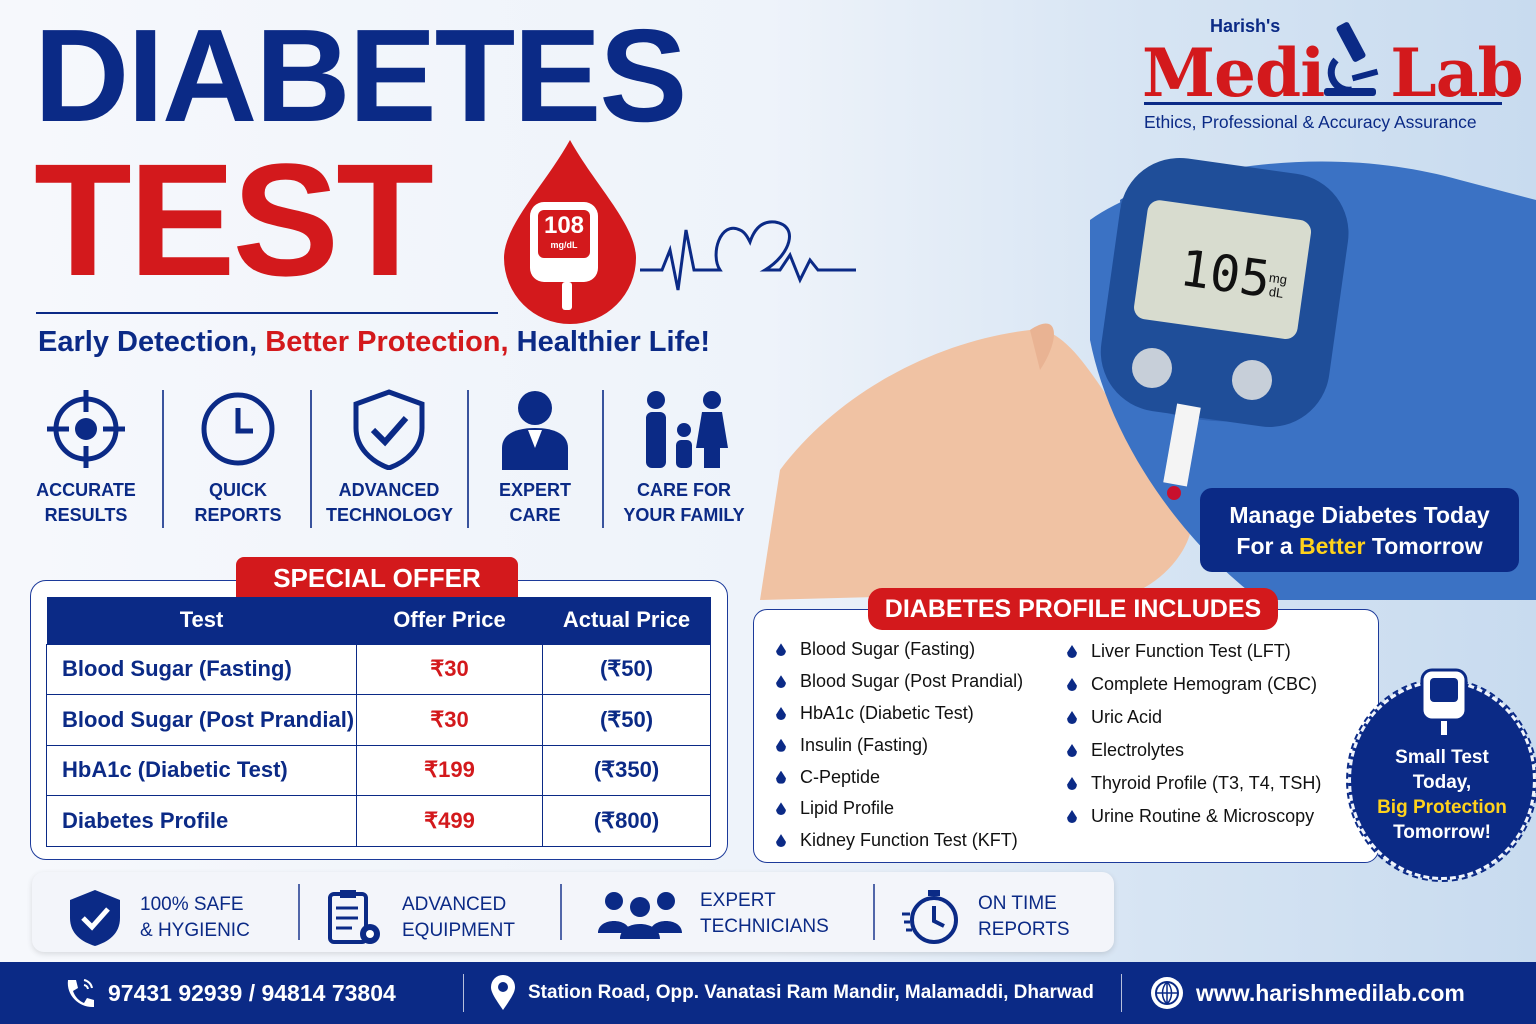  What do you see at coordinates (238, 429) in the screenshot?
I see `clock-icon` at bounding box center [238, 429].